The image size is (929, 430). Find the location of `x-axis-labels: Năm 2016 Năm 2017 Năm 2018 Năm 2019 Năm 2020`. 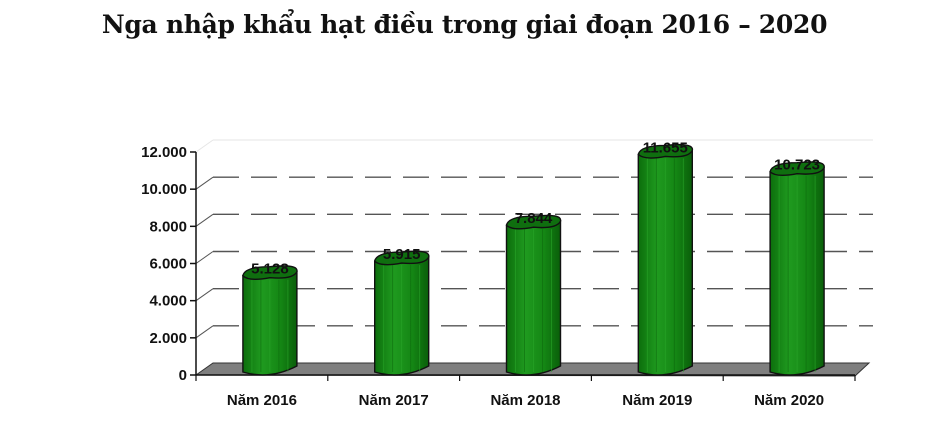

x-axis-labels: Năm 2016 Năm 2017 Năm 2018 Năm 2019 Năm 2020 is located at coordinates (525, 400).